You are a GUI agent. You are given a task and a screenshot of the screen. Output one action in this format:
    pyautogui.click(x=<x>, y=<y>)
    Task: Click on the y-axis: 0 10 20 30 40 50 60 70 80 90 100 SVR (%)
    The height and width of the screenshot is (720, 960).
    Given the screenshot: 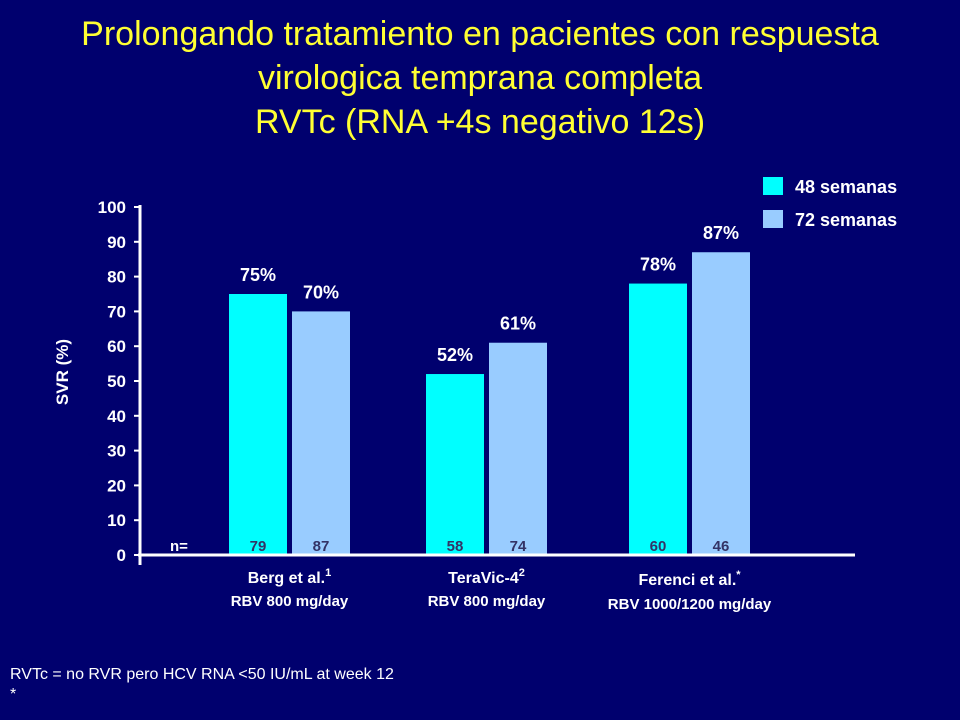 What is the action you would take?
    pyautogui.click(x=97, y=381)
    